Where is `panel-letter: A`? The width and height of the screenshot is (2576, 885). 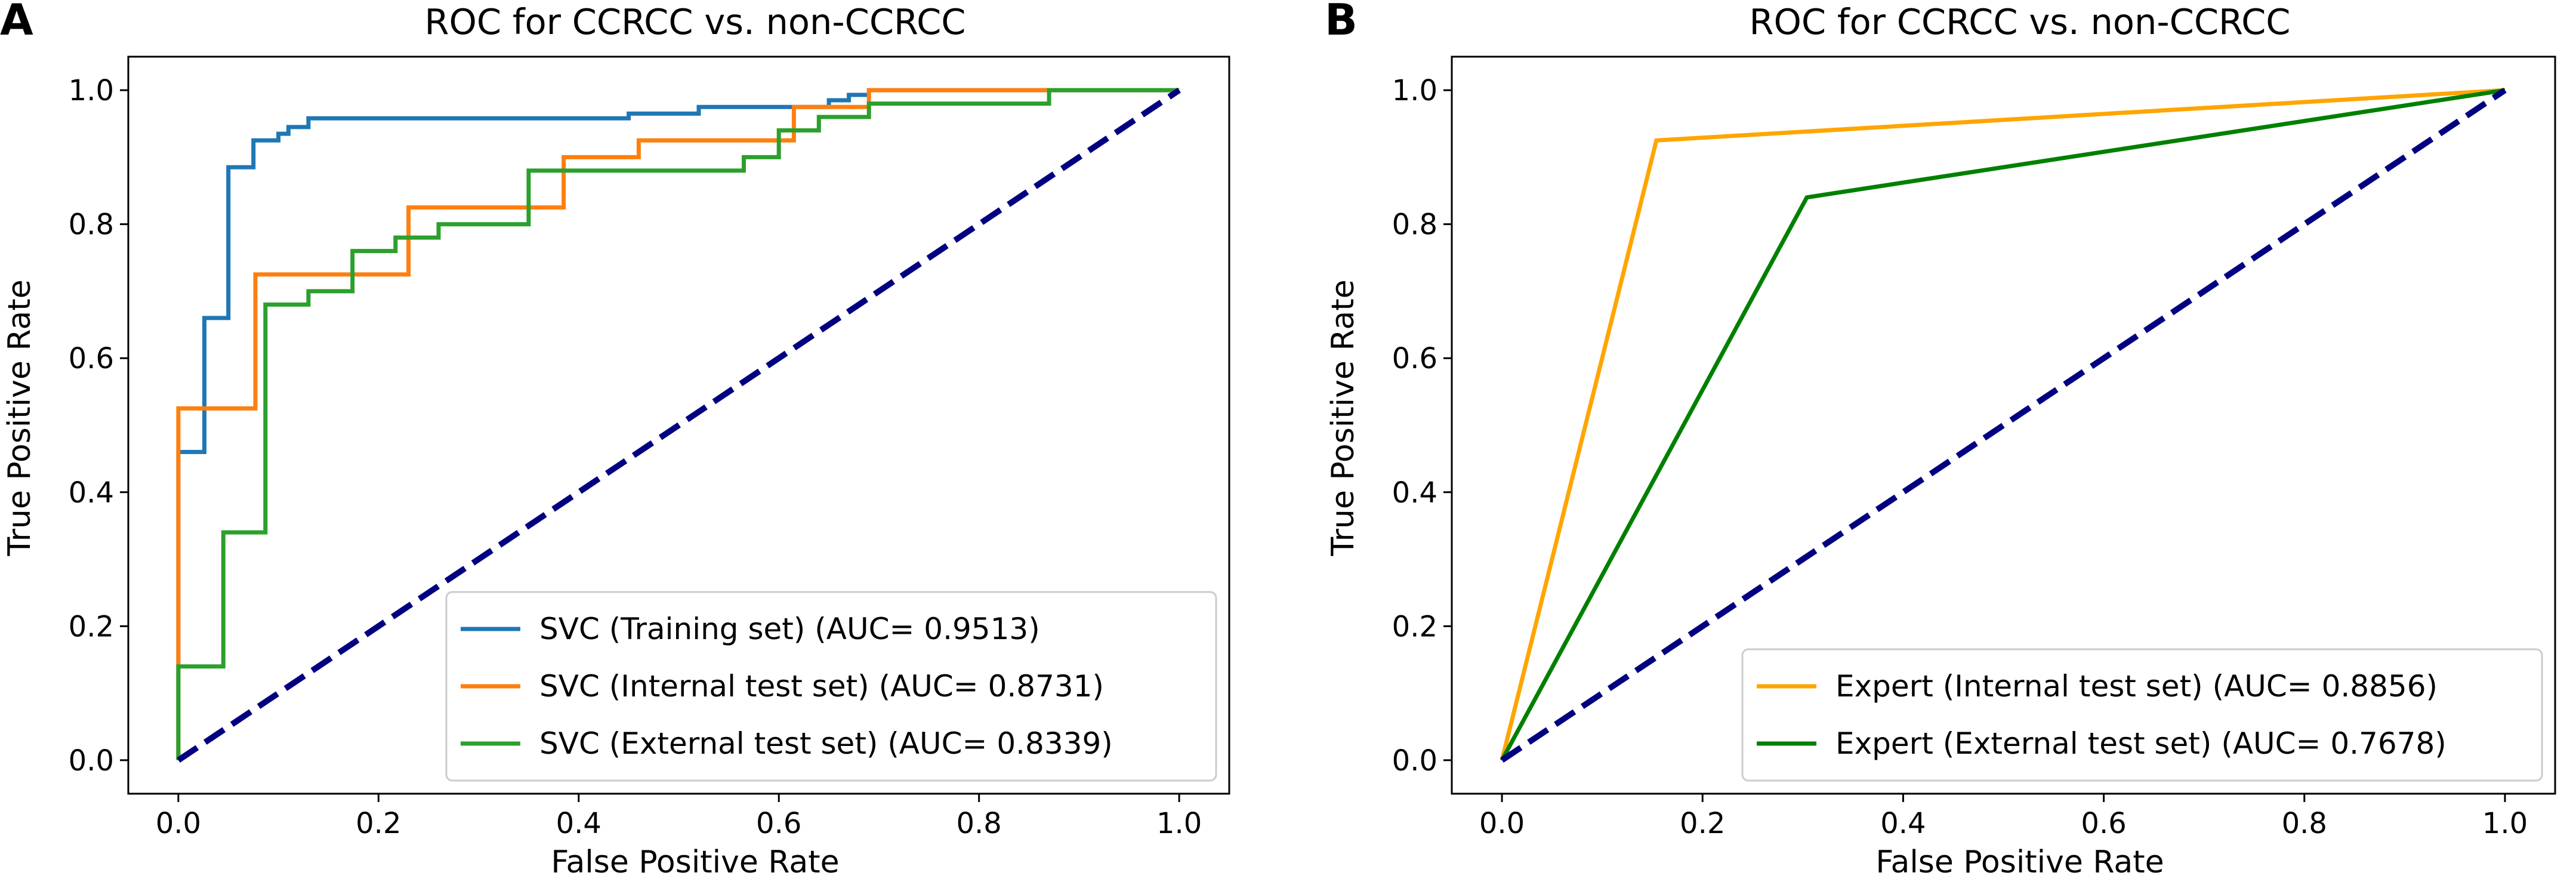 panel-letter: A is located at coordinates (16, 22).